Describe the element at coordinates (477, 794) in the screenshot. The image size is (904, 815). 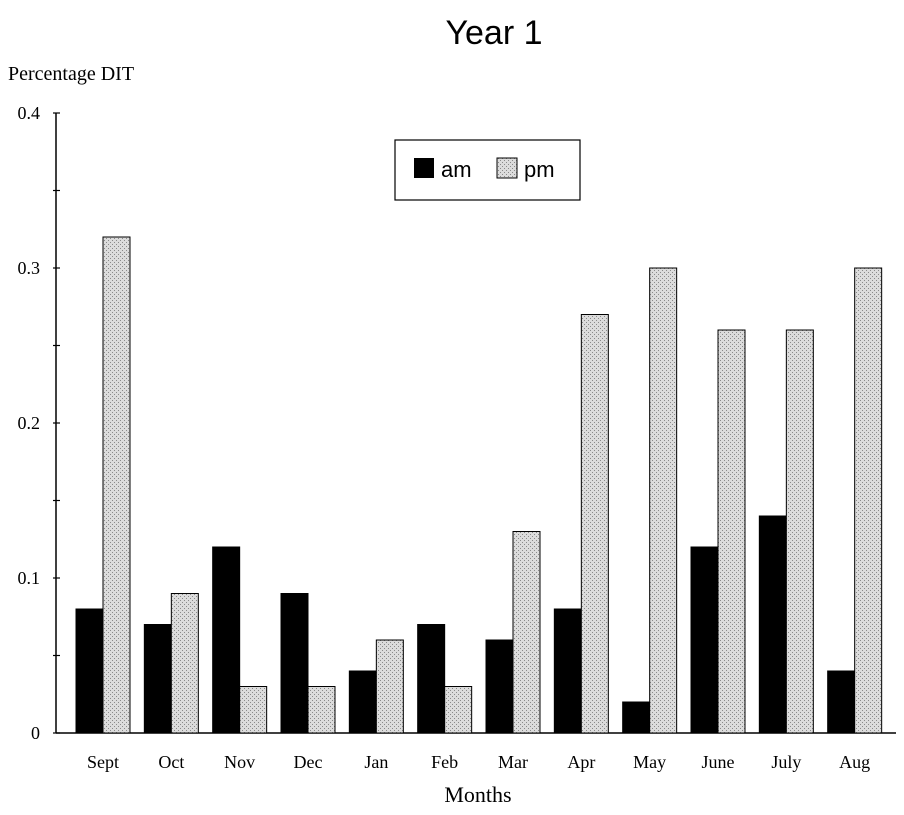
I see `x-axis-label: Months` at that location.